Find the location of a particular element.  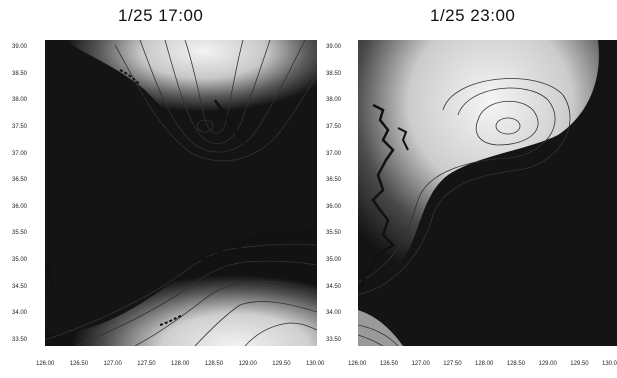

panel-1-x-tick: 129.50 is located at coordinates (281, 364).